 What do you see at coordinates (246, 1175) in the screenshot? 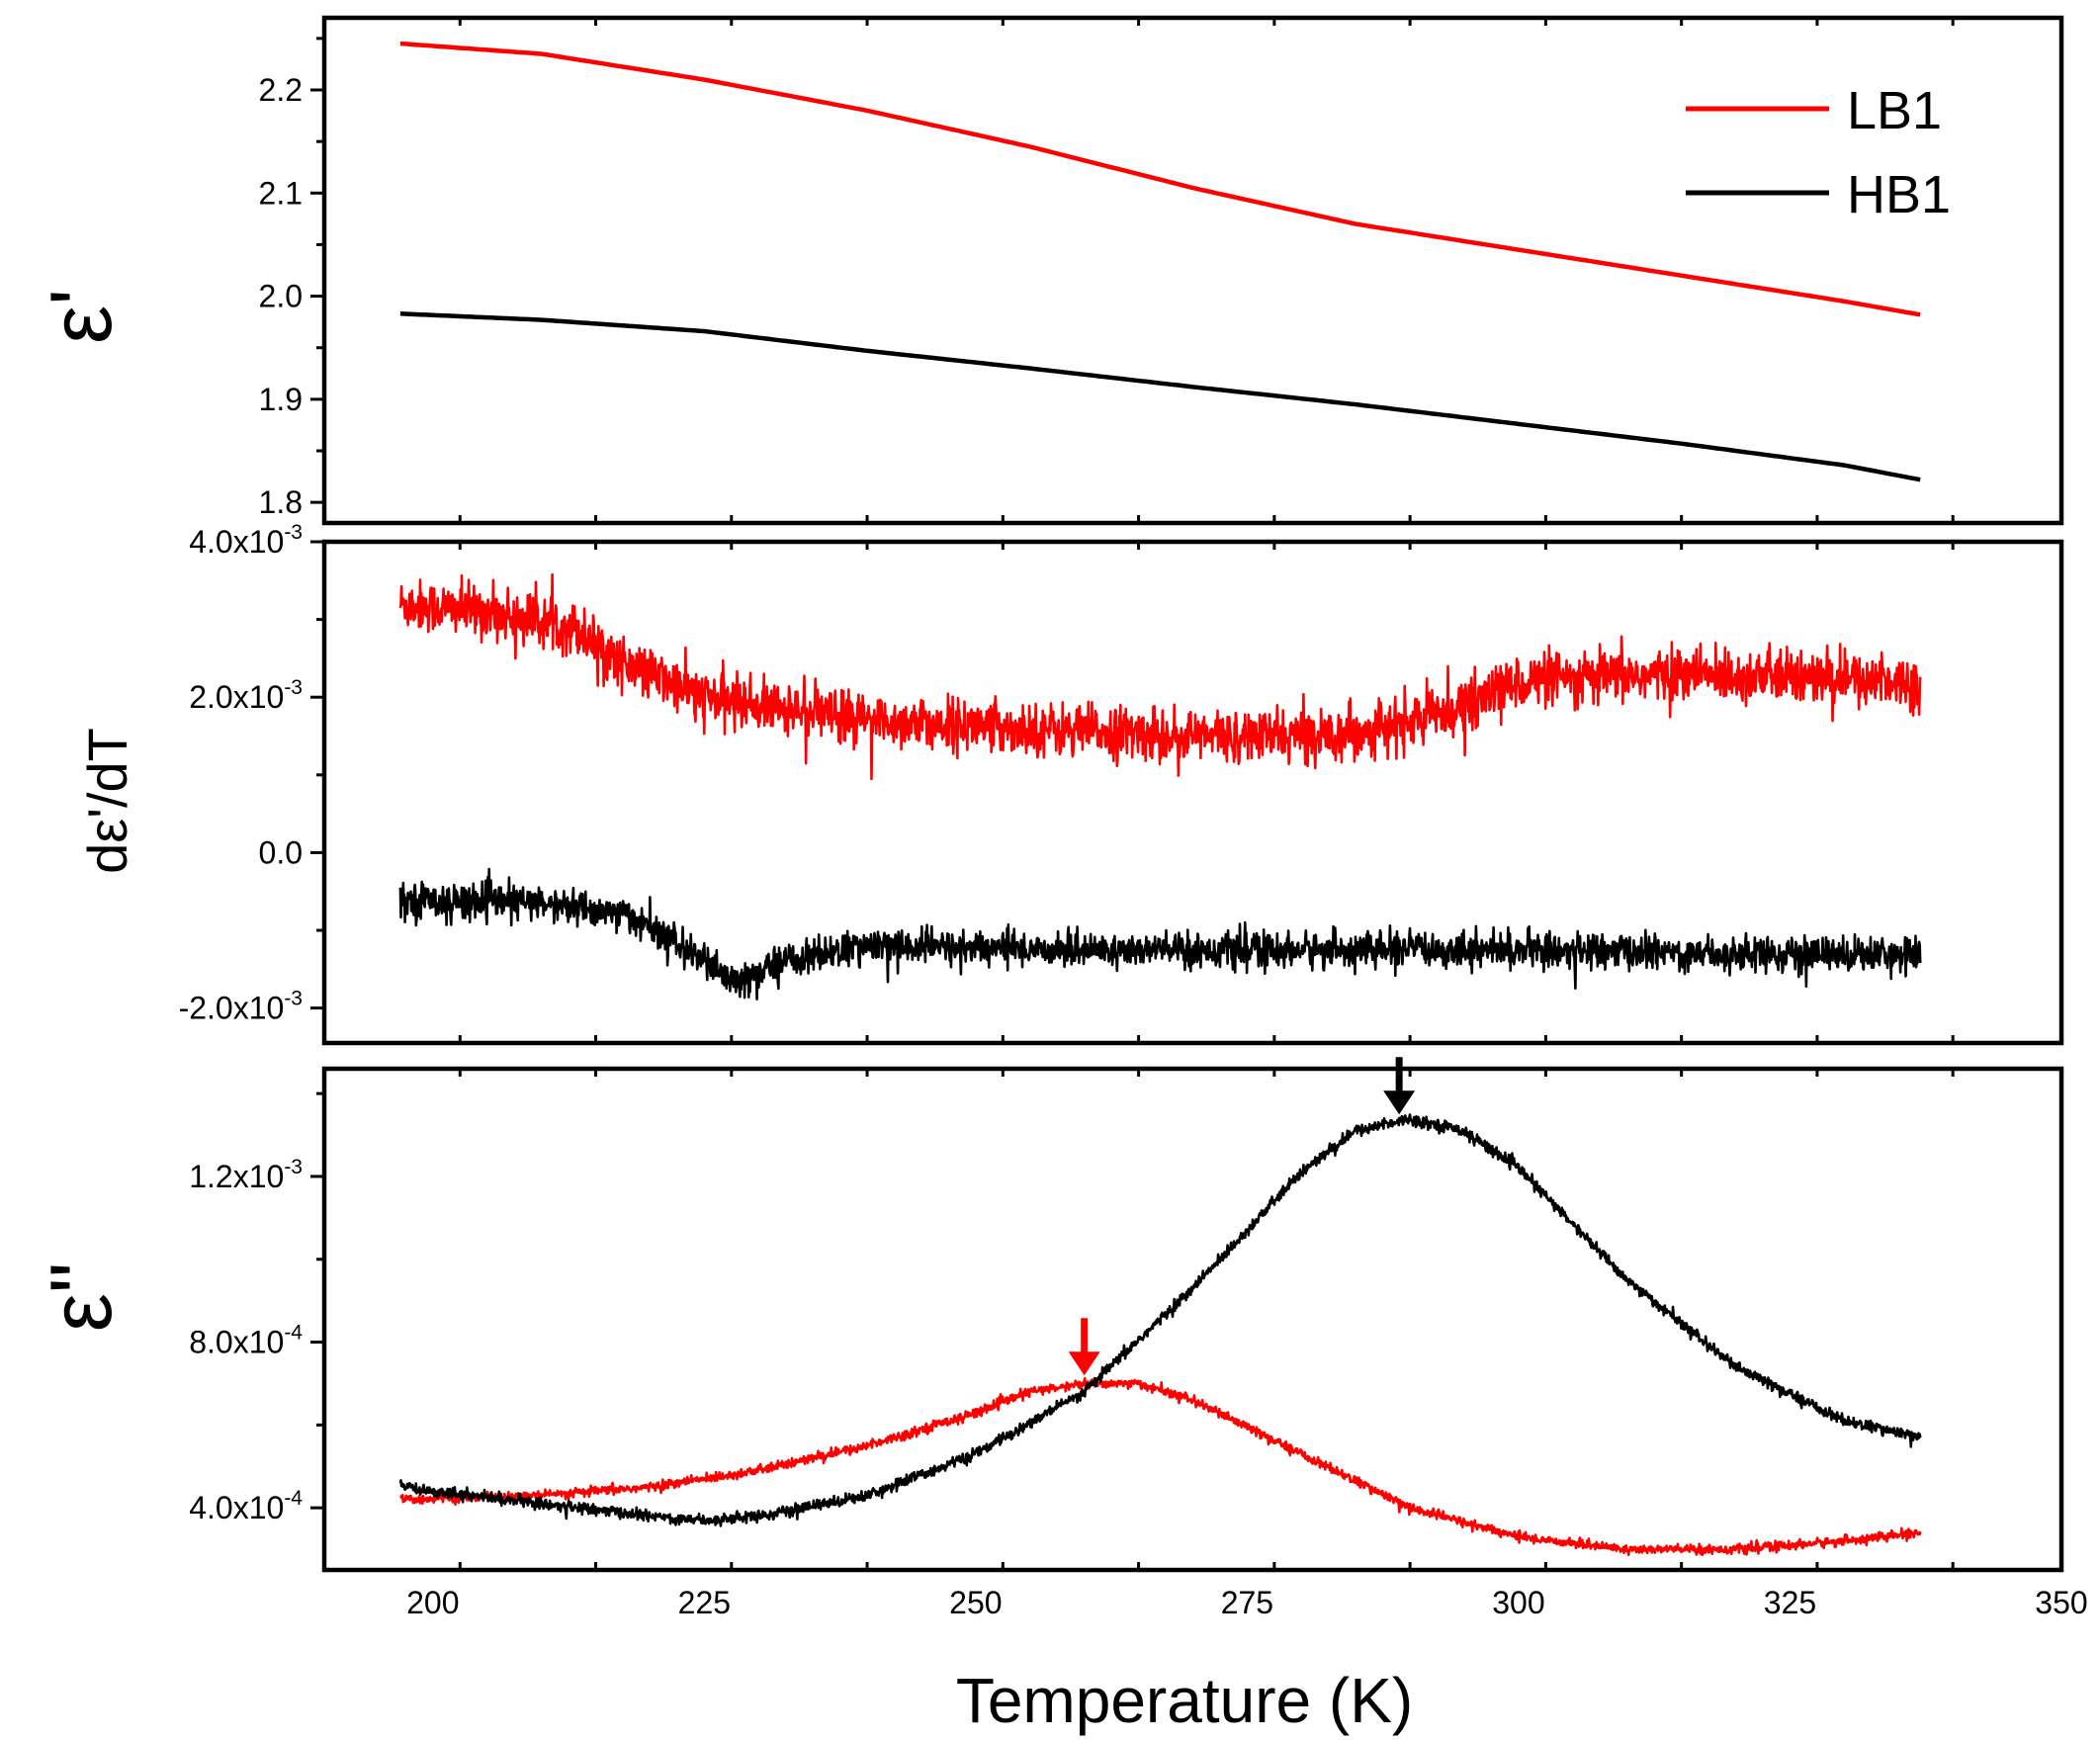
I see `y-tick-label-bottom: 1.2x10⁻³` at bounding box center [246, 1175].